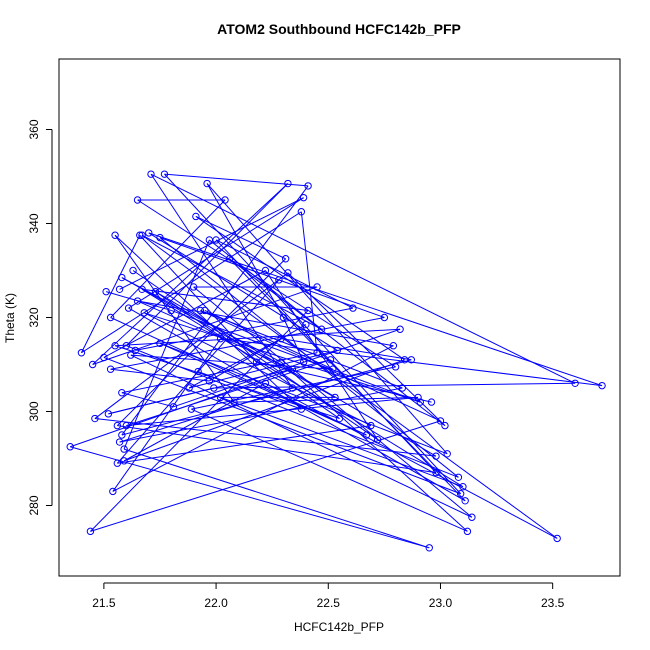 The image size is (650, 650). What do you see at coordinates (339, 29) in the screenshot?
I see `chart-title: ATOM2 Southbound HCFC142b_PFP` at bounding box center [339, 29].